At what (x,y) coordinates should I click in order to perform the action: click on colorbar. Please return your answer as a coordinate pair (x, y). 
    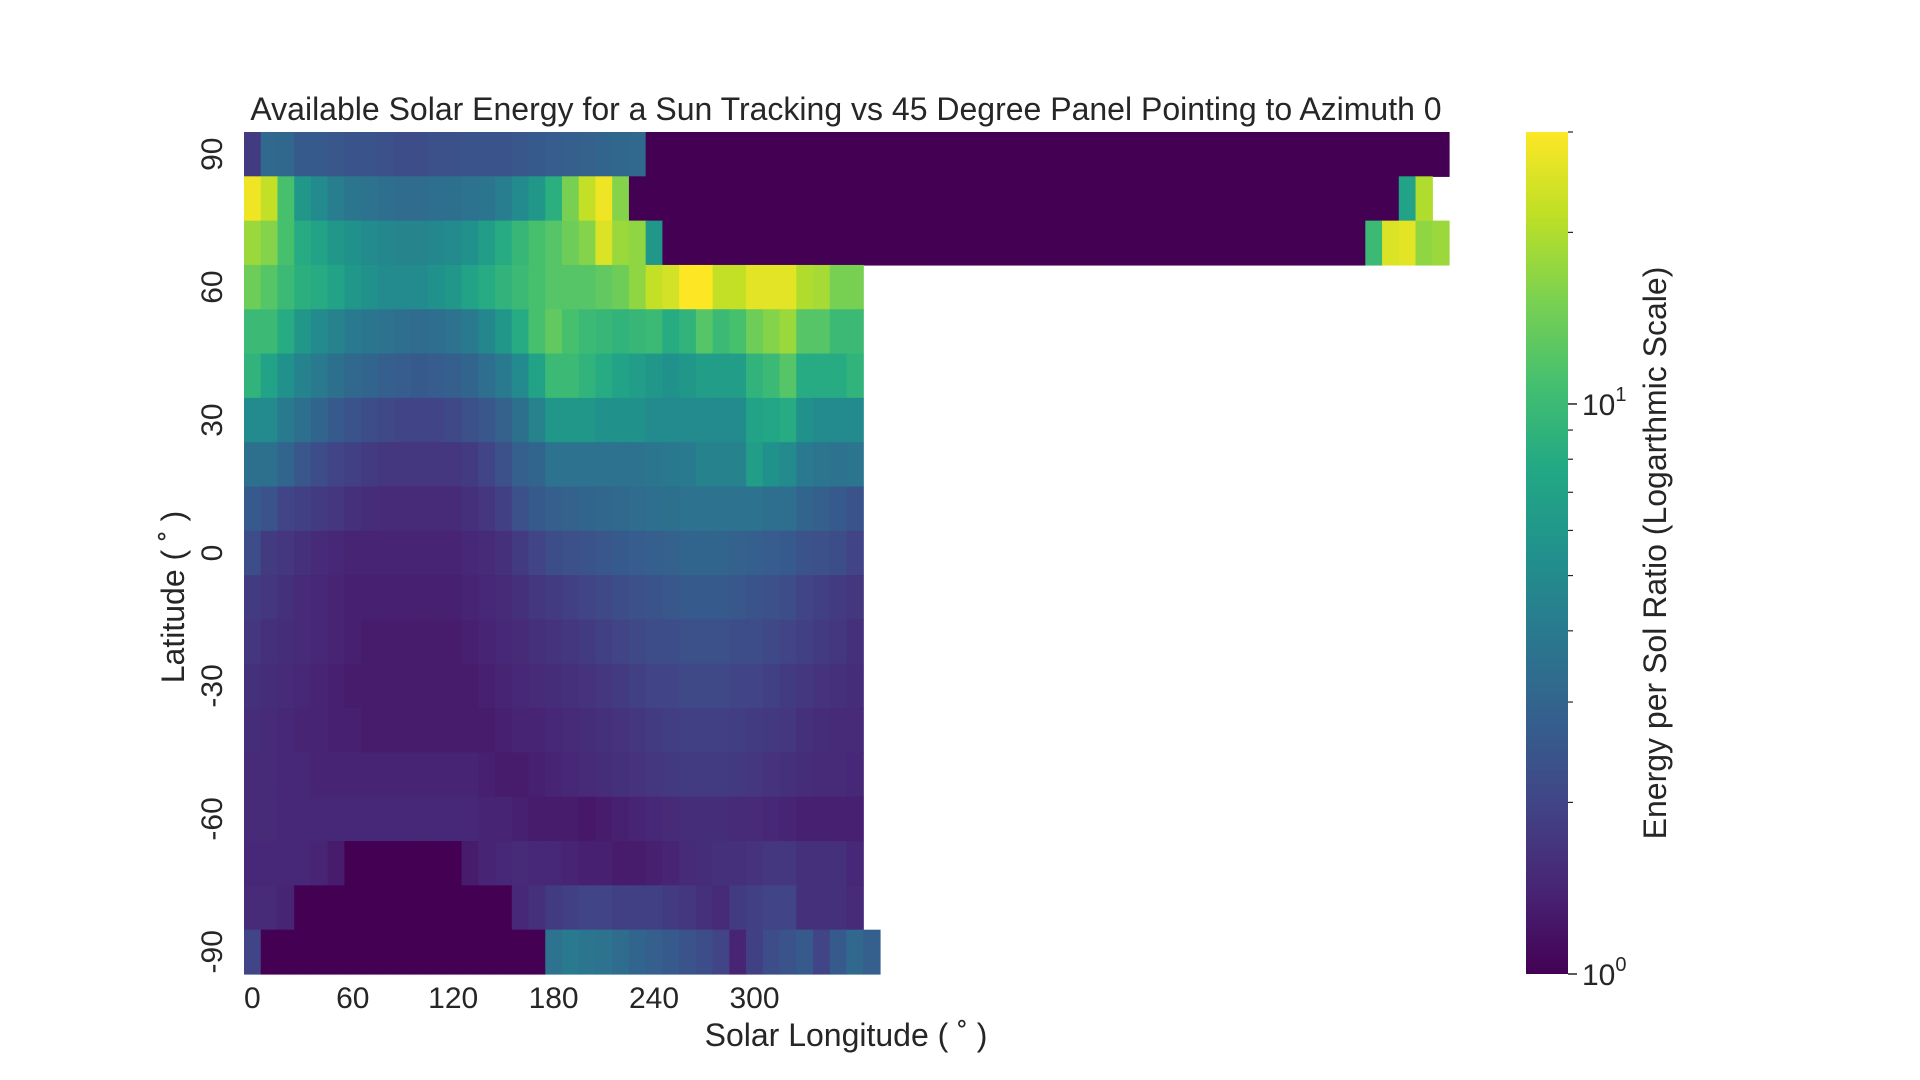
    Looking at the image, I should click on (1547, 553).